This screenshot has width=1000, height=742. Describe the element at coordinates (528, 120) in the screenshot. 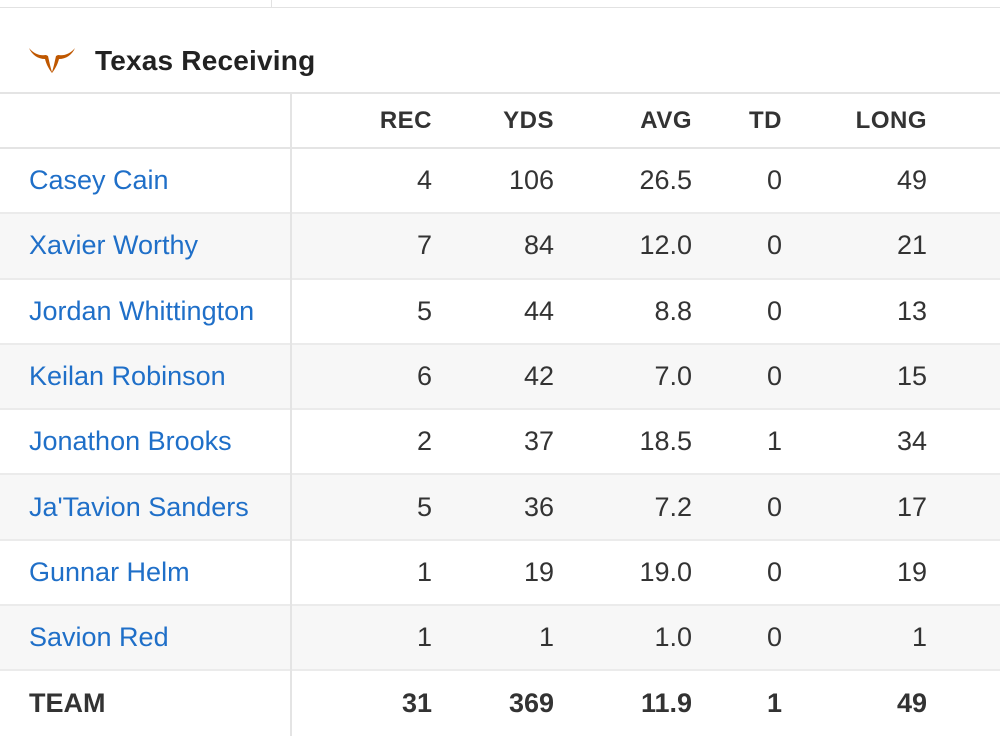

I see `header-yds: YDS` at that location.